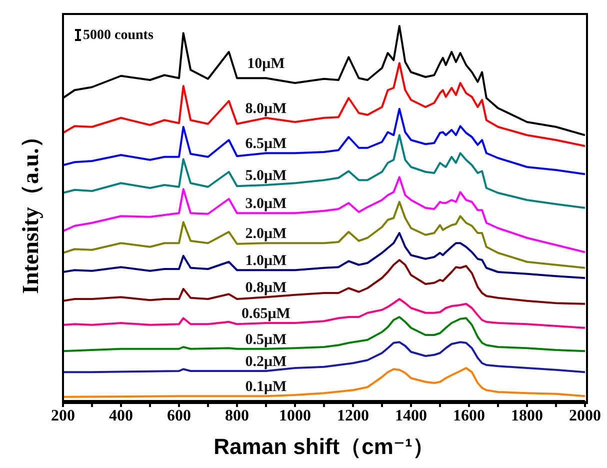  Describe the element at coordinates (266, 176) in the screenshot. I see `series-label: 5.0μM` at that location.